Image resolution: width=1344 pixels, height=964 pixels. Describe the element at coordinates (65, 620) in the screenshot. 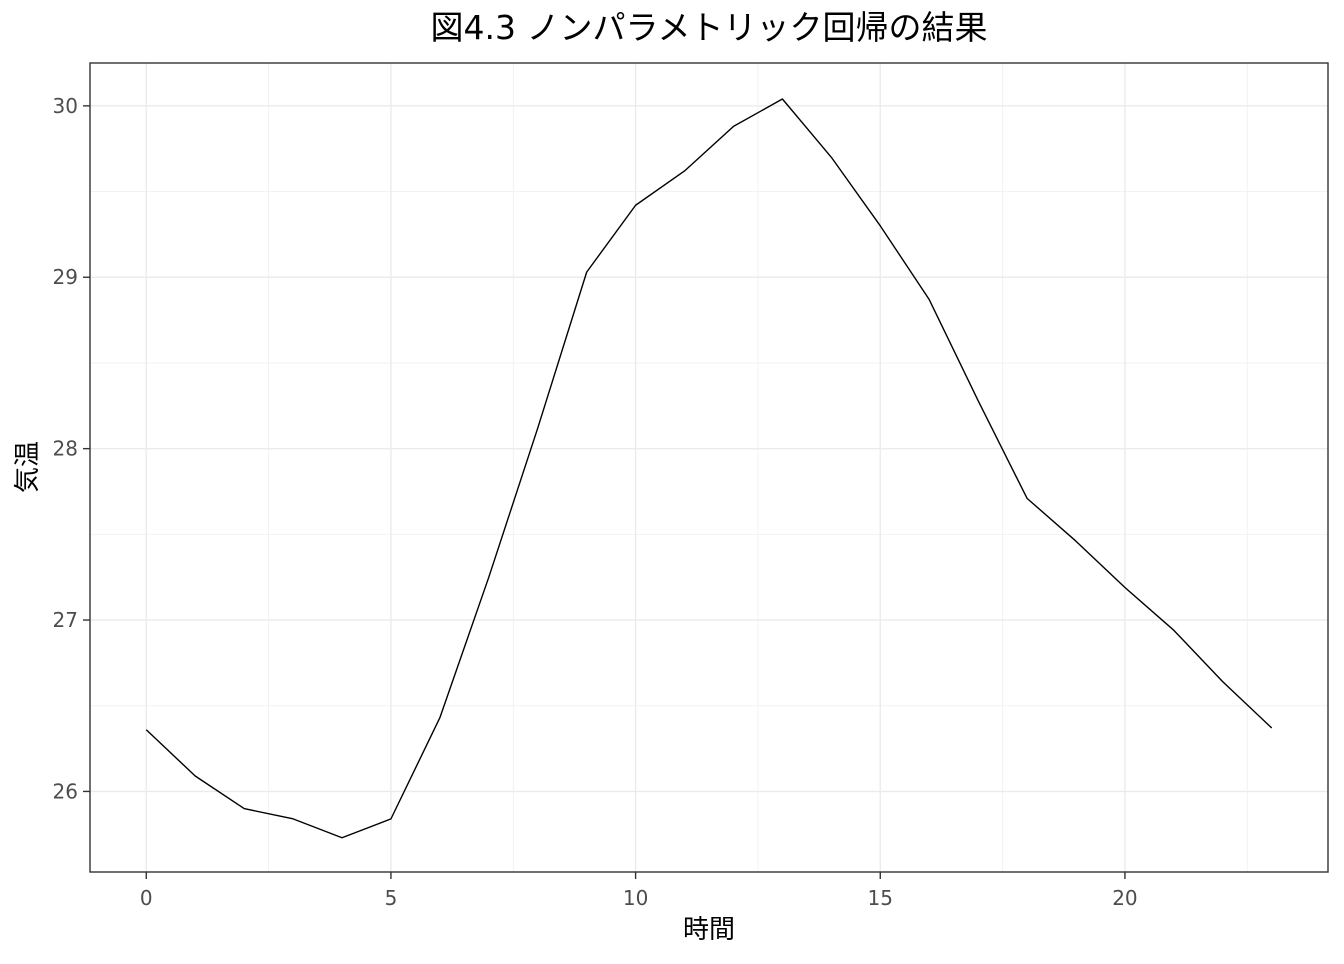

I see `y-tick-label: 27` at that location.